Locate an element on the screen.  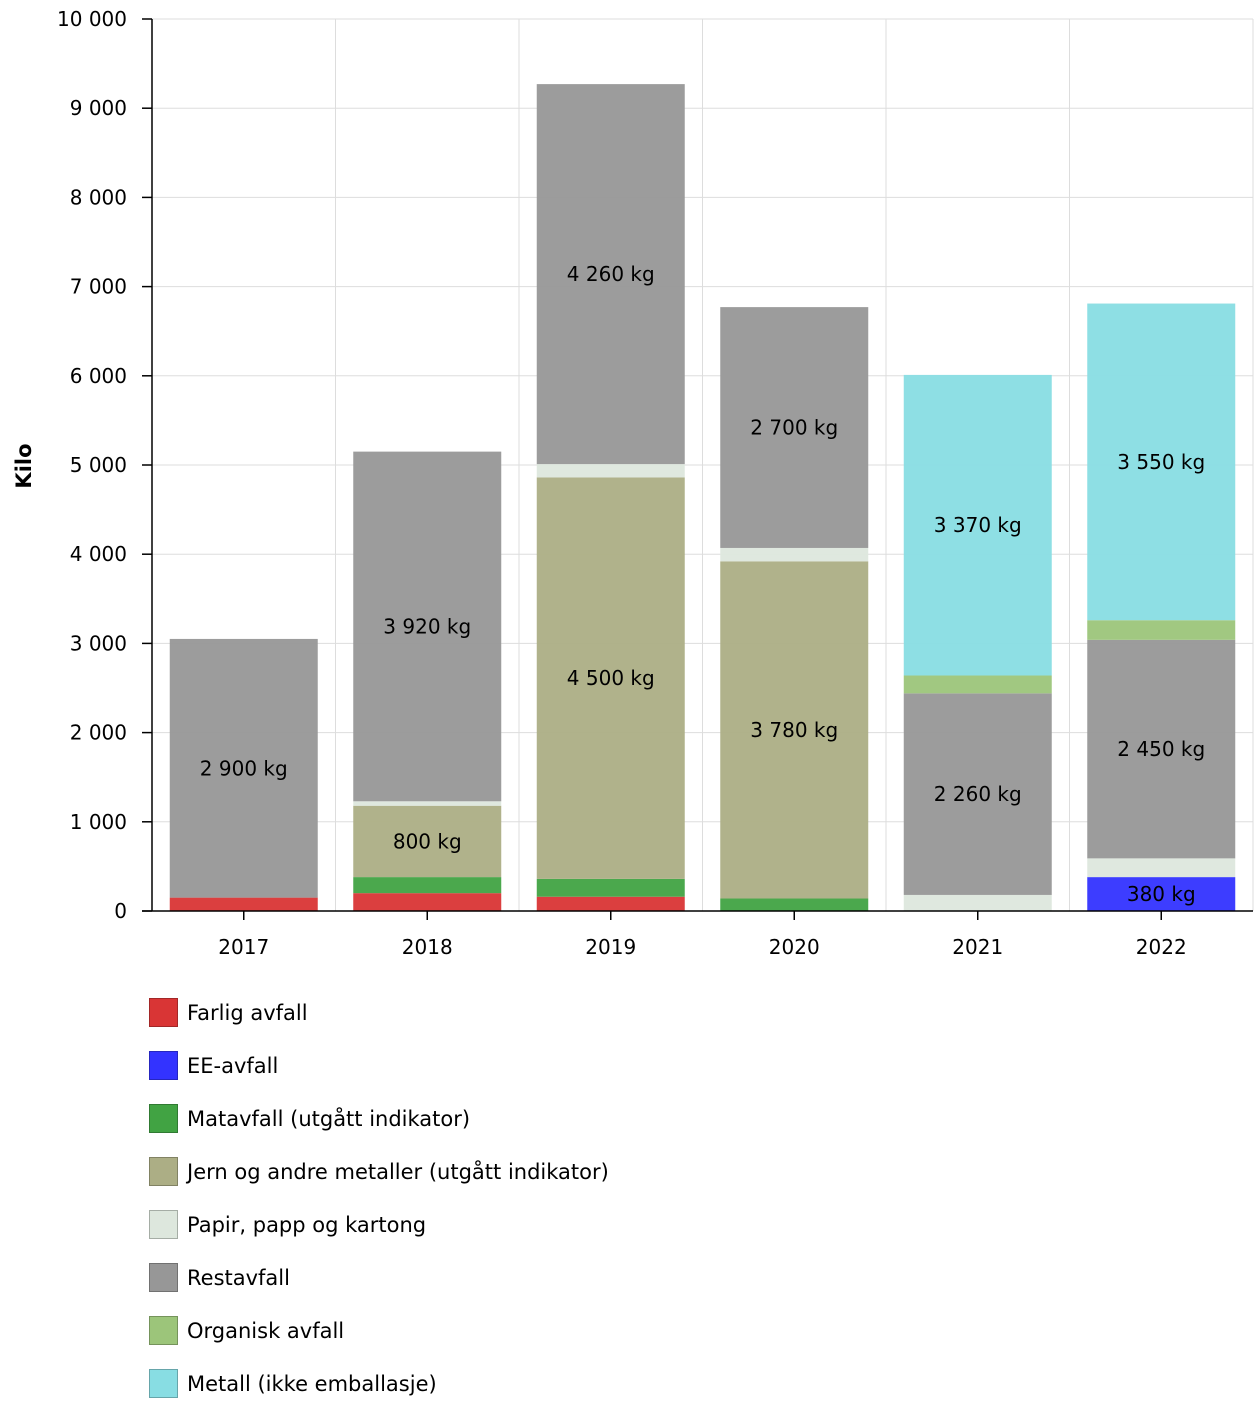
y-tick-label: 8 000 is located at coordinates (98, 197).